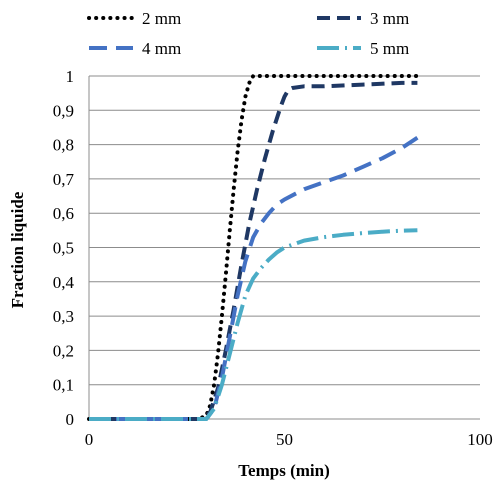 The height and width of the screenshot is (483, 498). Describe the element at coordinates (389, 18) in the screenshot. I see `legend-label-3-mm: 3 mm` at that location.